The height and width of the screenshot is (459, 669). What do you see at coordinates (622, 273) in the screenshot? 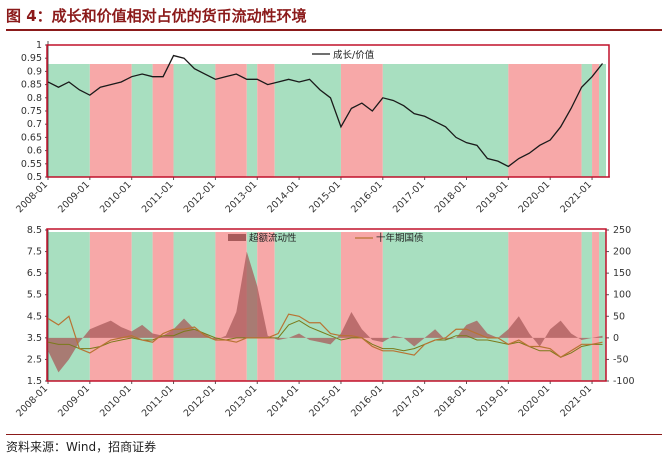
I see `bottom-right-y-tick-label: 150` at bounding box center [622, 273].